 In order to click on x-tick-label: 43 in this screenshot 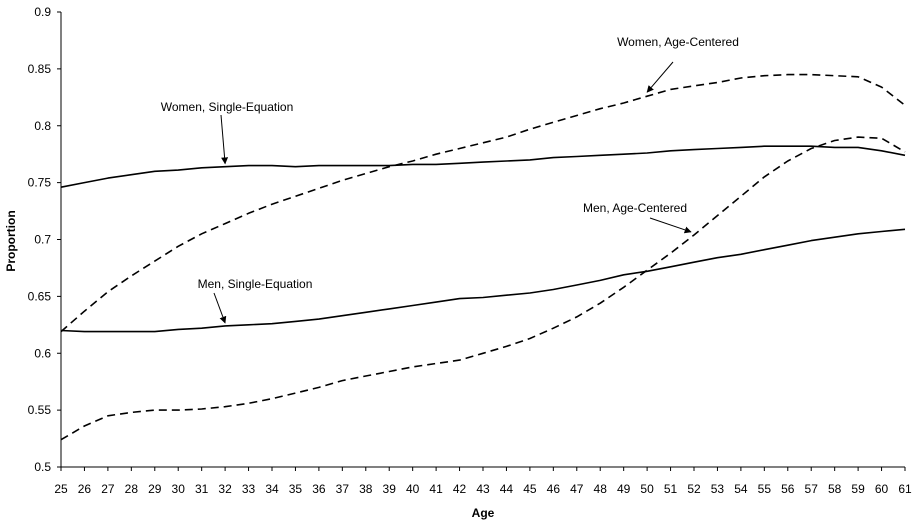, I will do `click(483, 489)`.